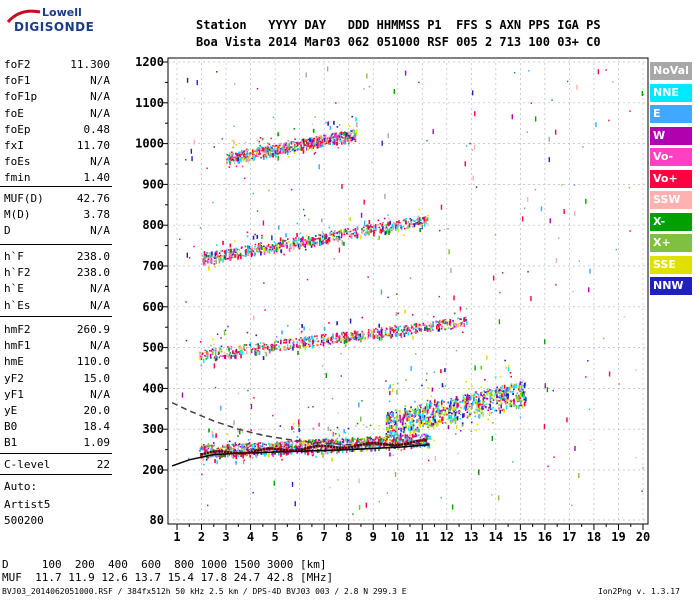 The image size is (700, 600). I want to click on param-row: D N/A, so click(57, 232).